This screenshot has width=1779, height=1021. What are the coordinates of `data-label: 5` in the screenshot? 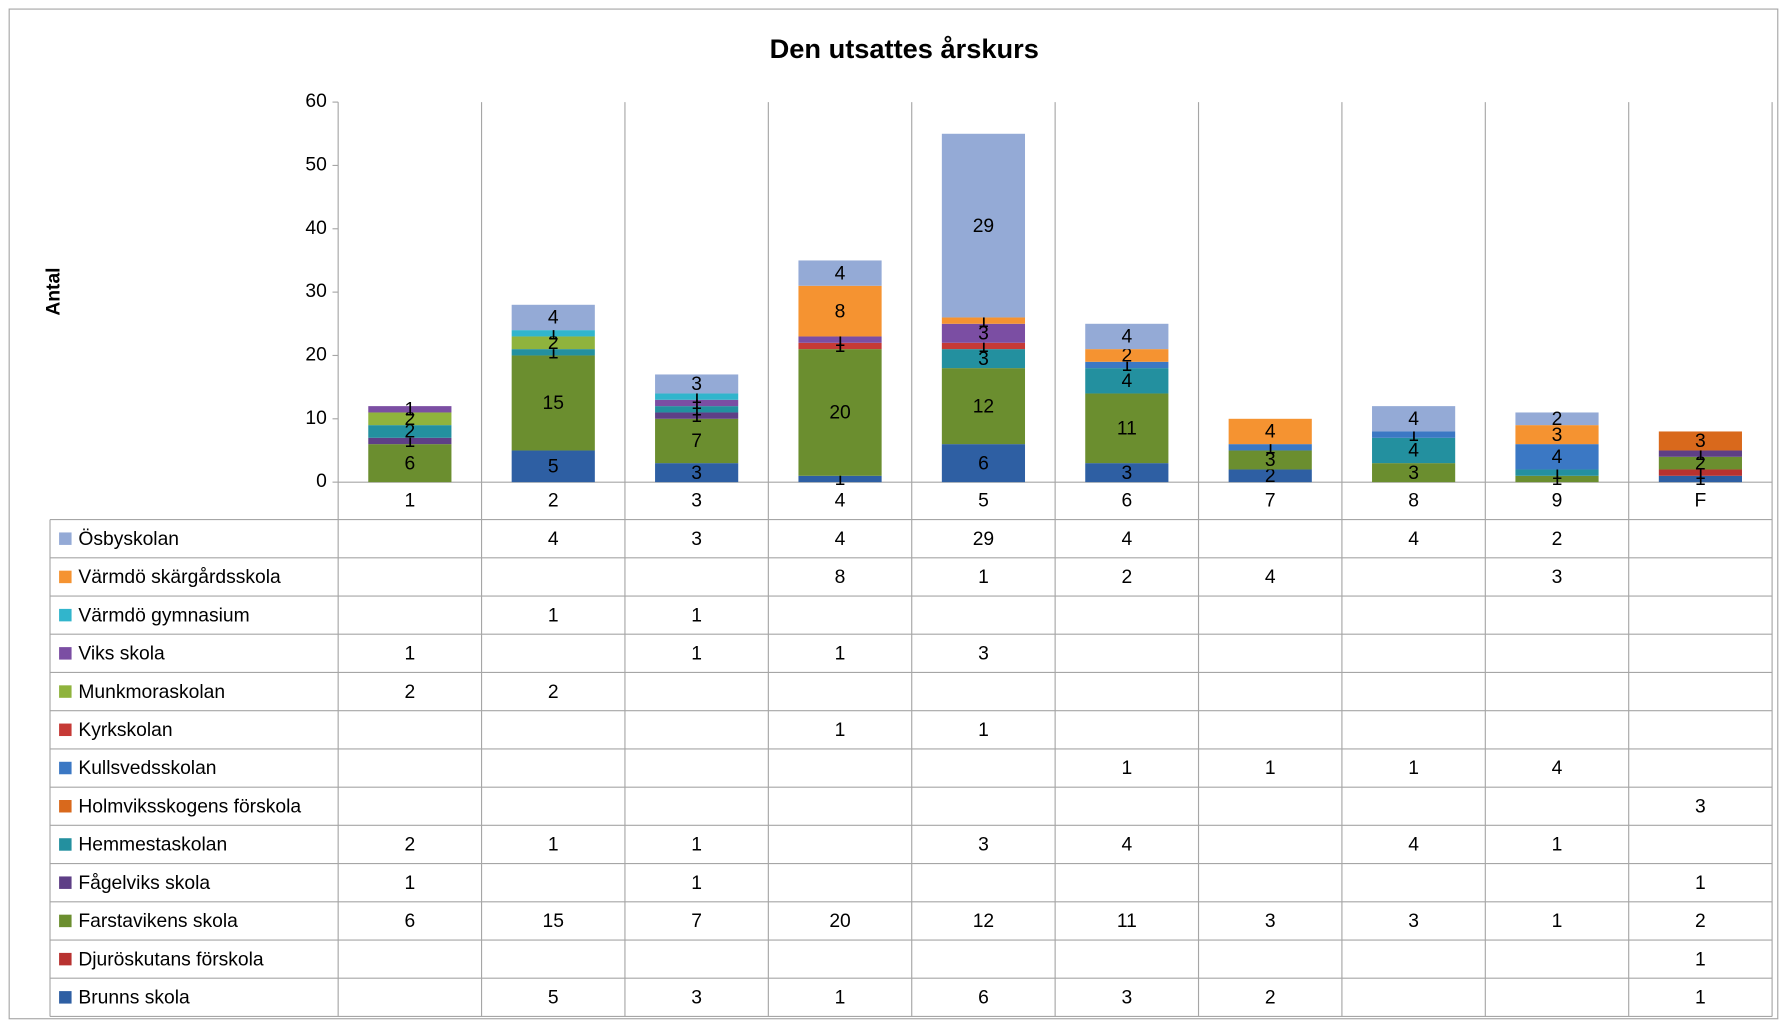 It's located at (553, 467).